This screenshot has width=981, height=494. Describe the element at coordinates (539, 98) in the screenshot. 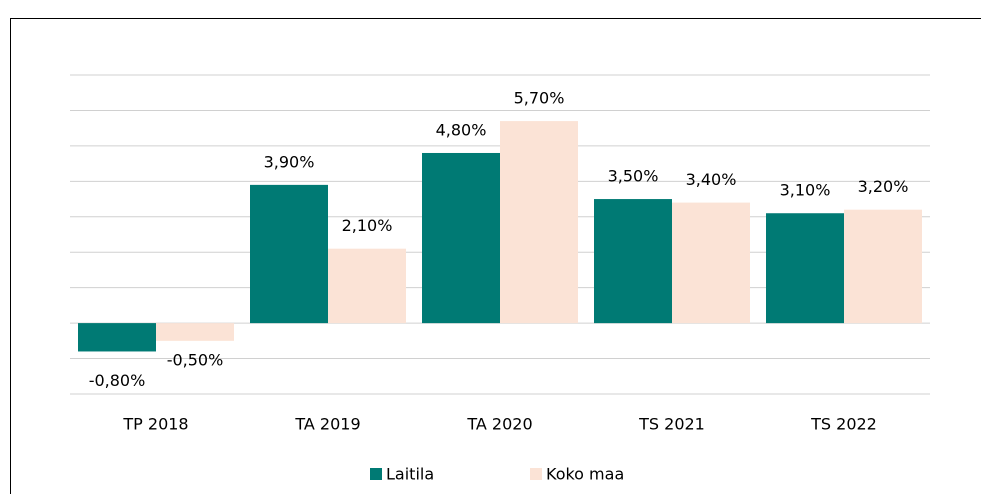

I see `data-label: 5,70%` at that location.